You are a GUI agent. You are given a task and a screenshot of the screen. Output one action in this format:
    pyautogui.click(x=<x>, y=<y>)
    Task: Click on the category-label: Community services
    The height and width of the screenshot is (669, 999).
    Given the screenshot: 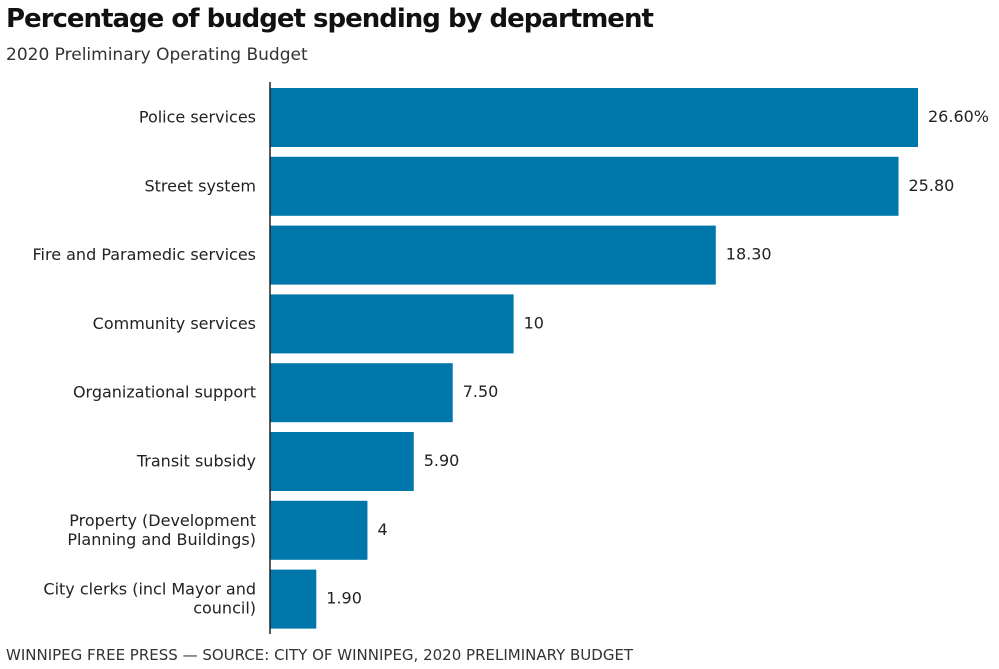 What is the action you would take?
    pyautogui.click(x=174, y=322)
    